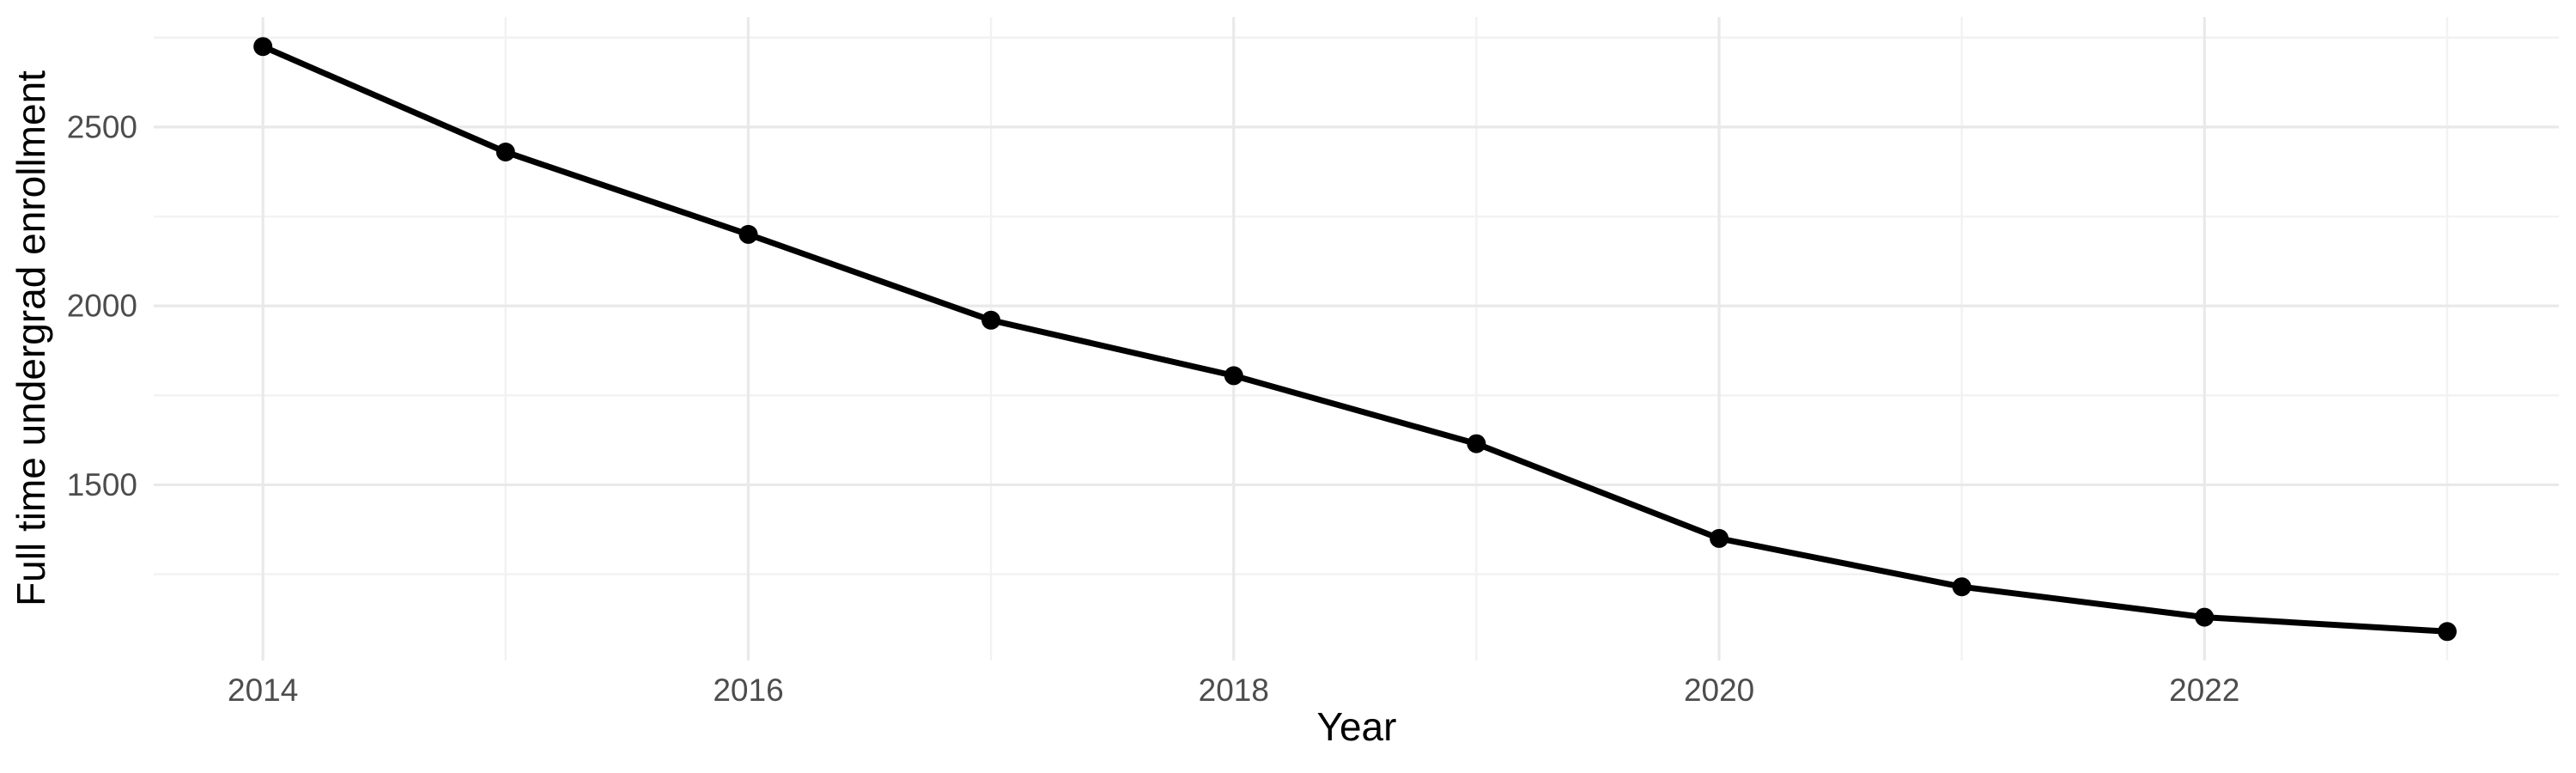  I want to click on x-axis-title: Year, so click(1357, 726).